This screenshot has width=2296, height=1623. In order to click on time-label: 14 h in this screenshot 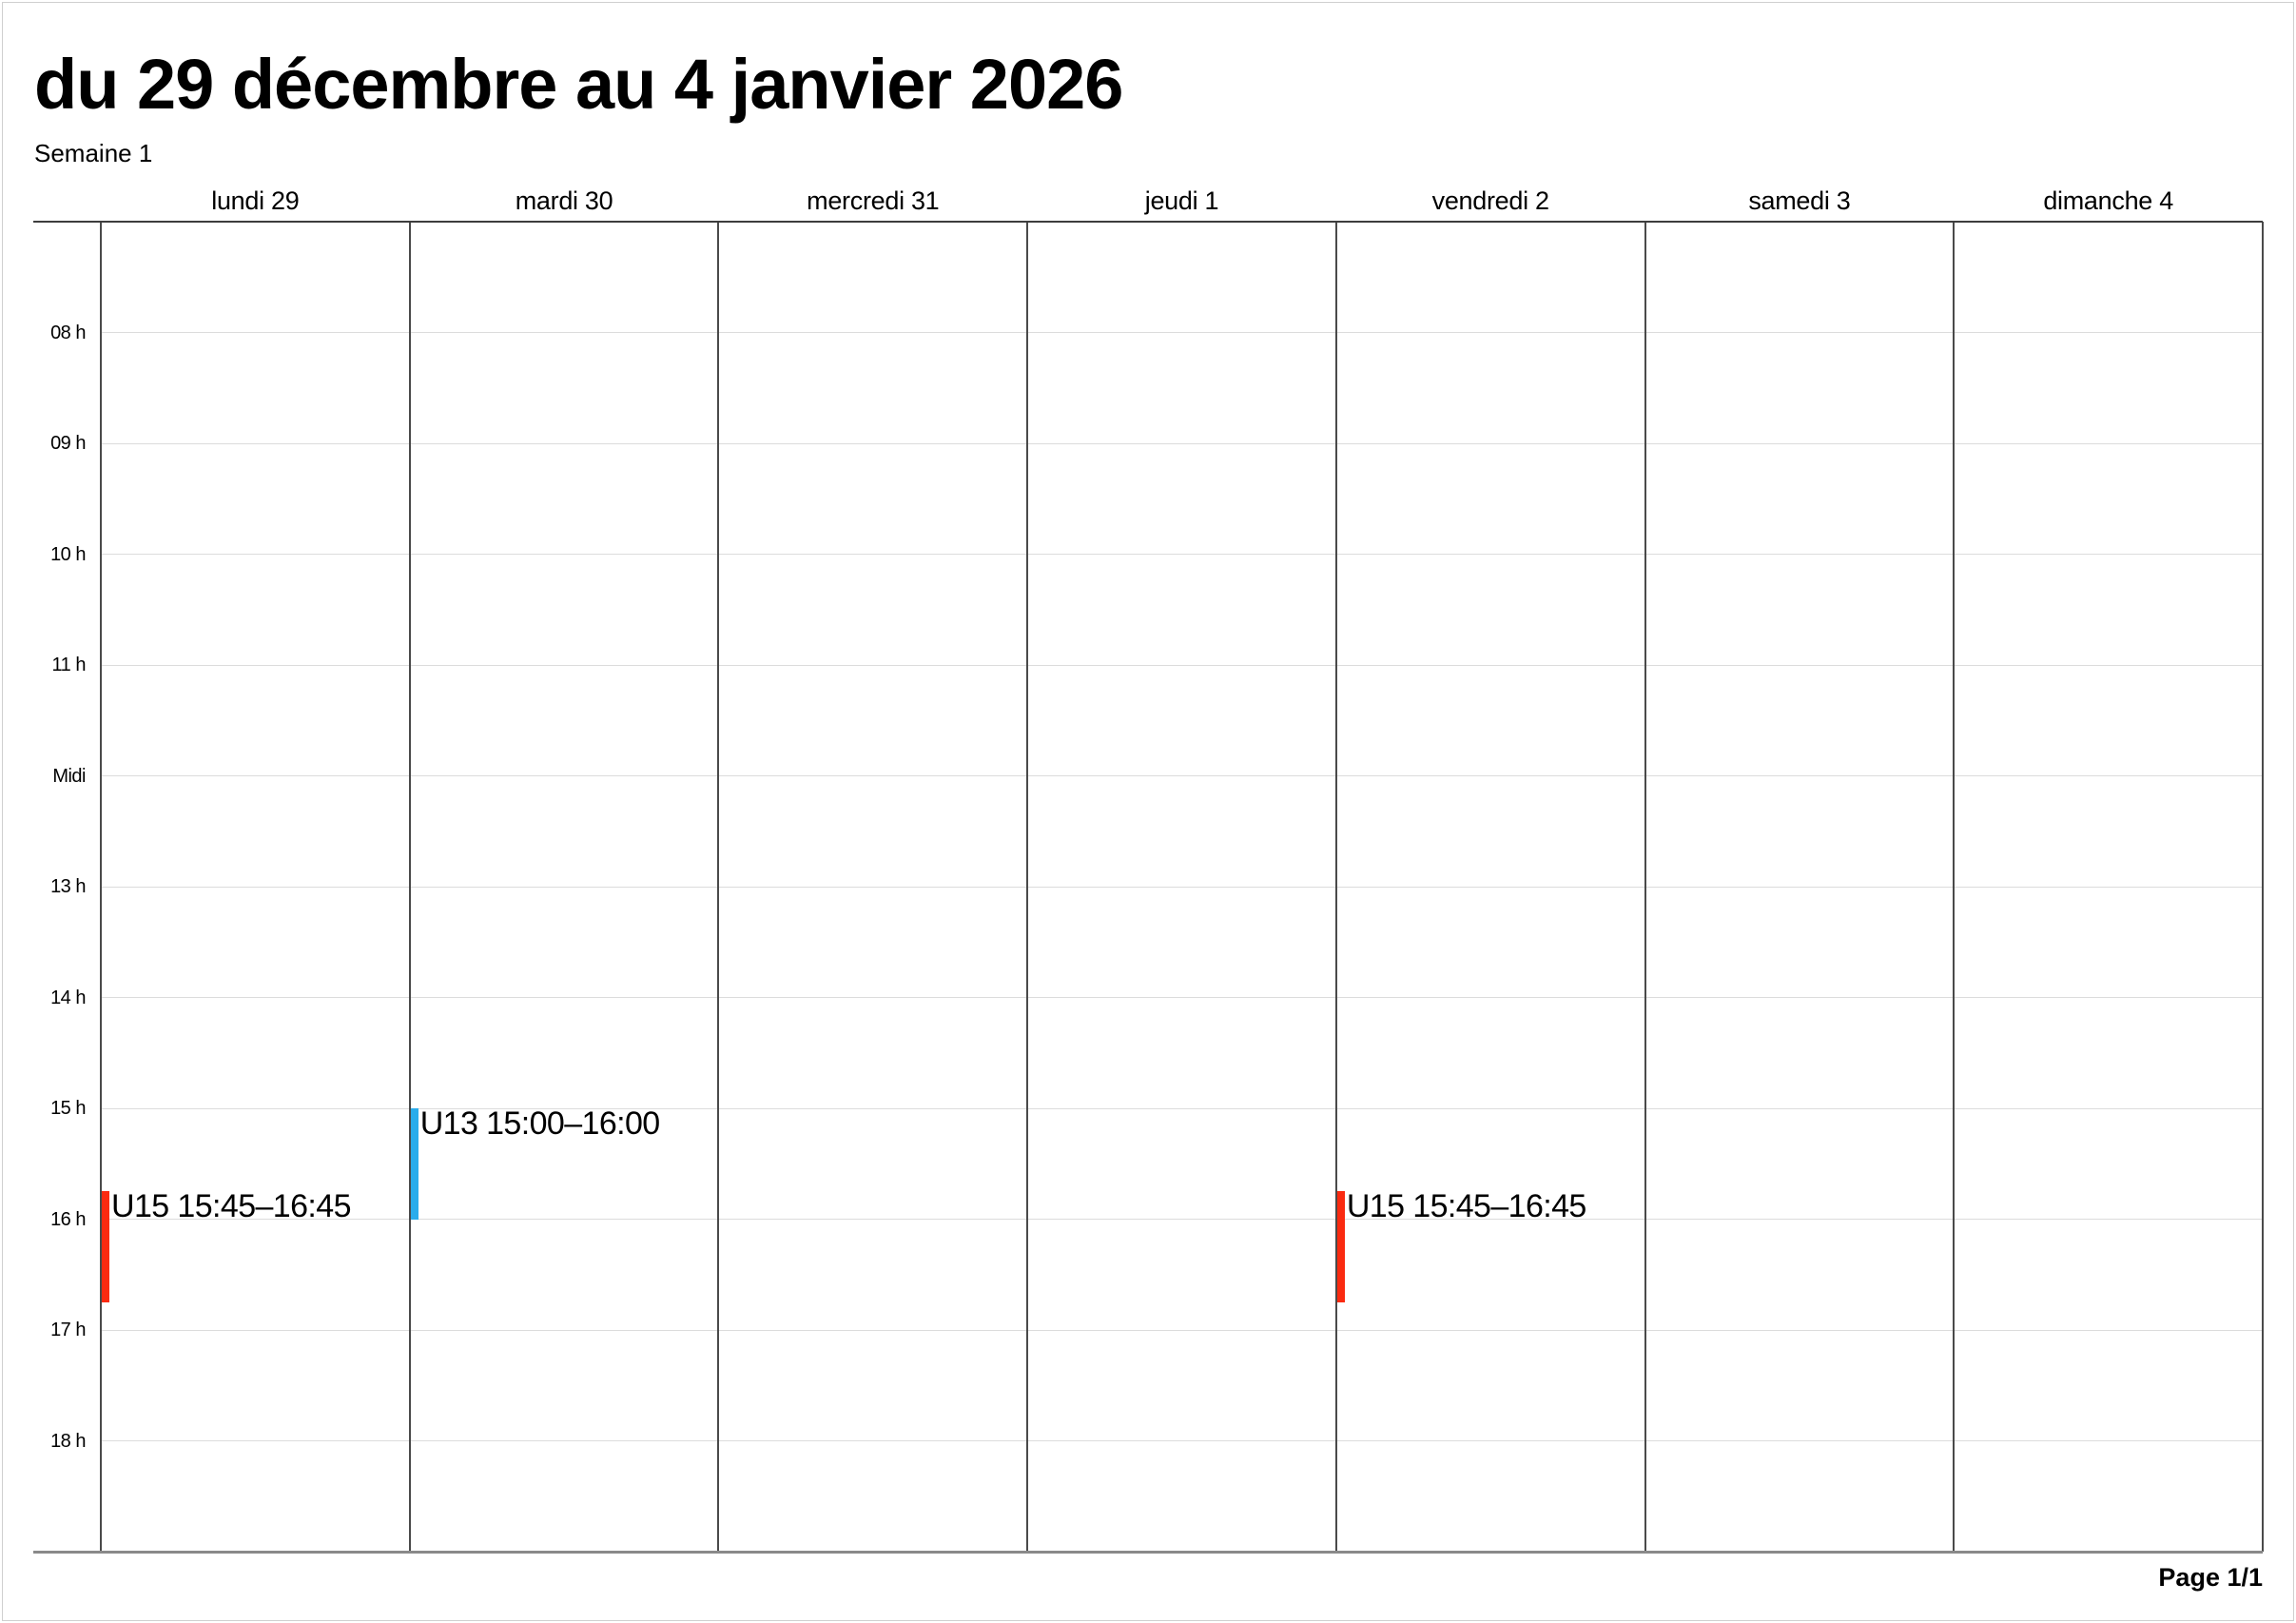, I will do `click(68, 997)`.